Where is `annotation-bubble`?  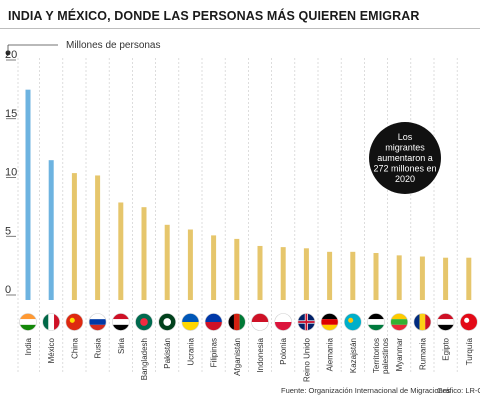 annotation-bubble is located at coordinates (405, 158).